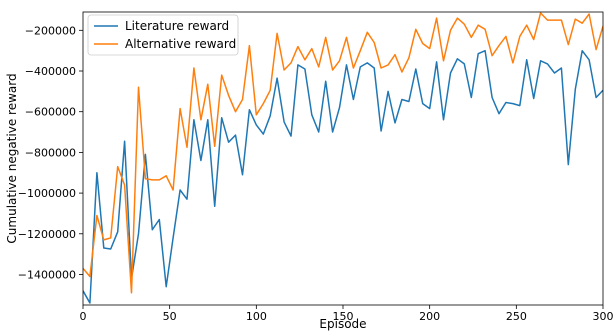  I want to click on x-axis: 0 50 100 150 200 250 300, so click(346, 314).